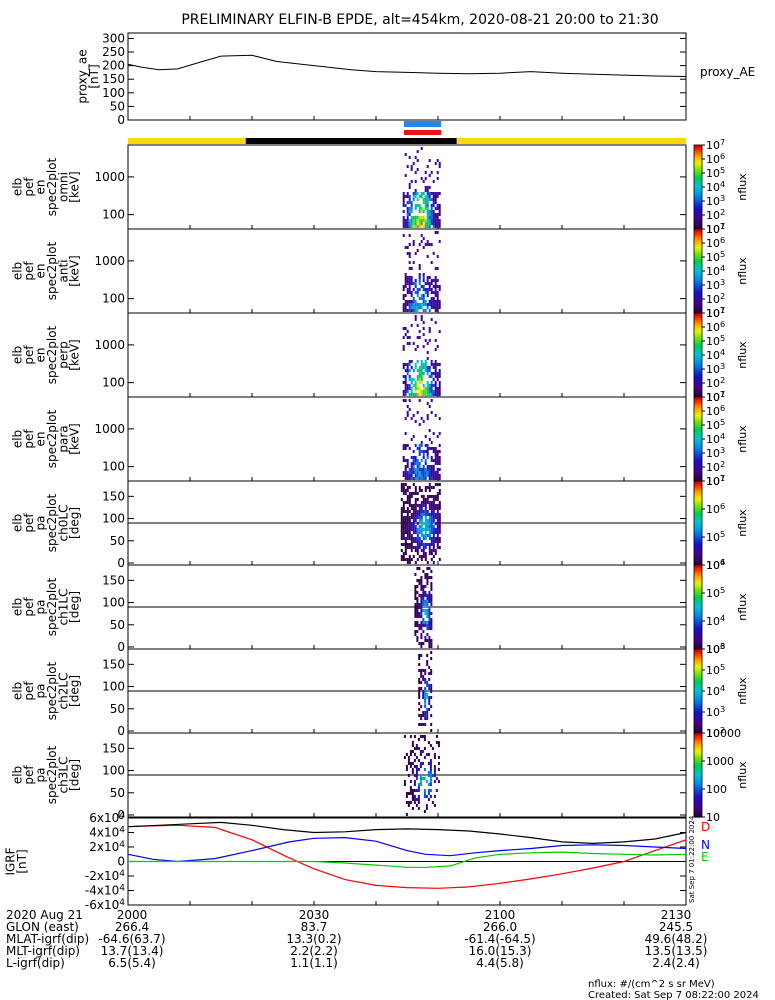 This screenshot has width=775, height=1000. Describe the element at coordinates (121, 563) in the screenshot. I see `panel-ytick-label: 0` at that location.